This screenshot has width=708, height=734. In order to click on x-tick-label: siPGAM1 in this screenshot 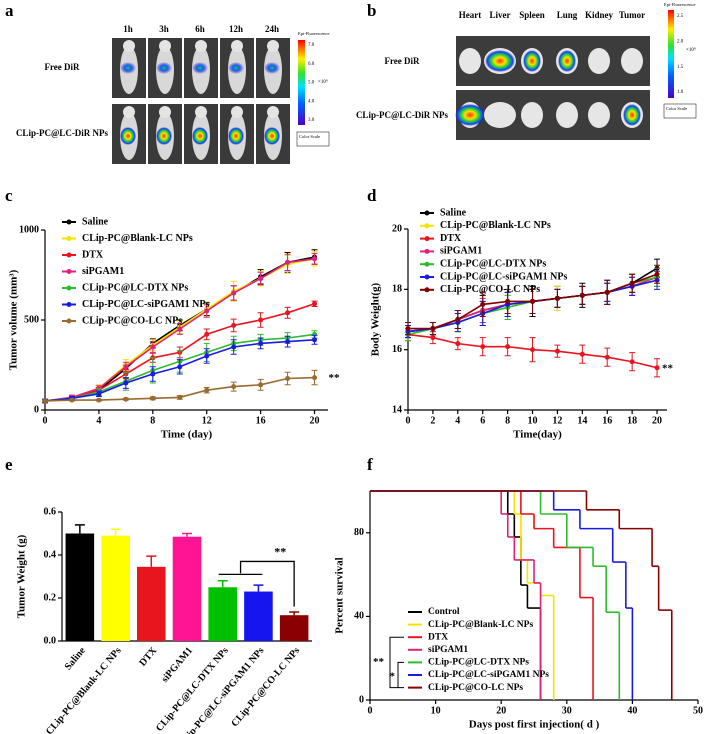, I will do `click(177, 664)`.